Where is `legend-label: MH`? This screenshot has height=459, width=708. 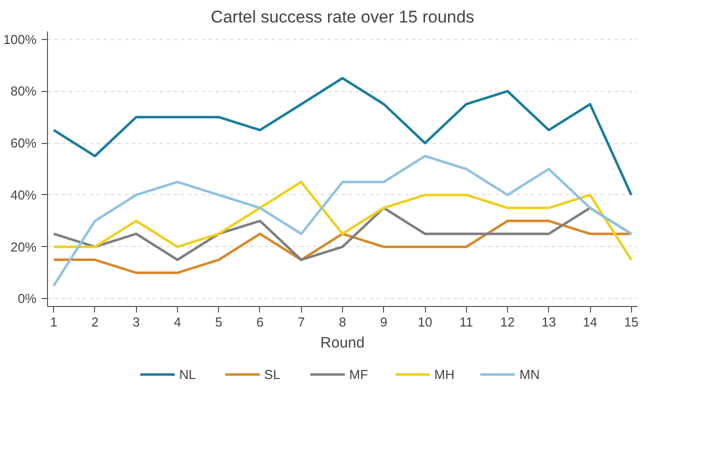
legend-label: MH is located at coordinates (444, 374).